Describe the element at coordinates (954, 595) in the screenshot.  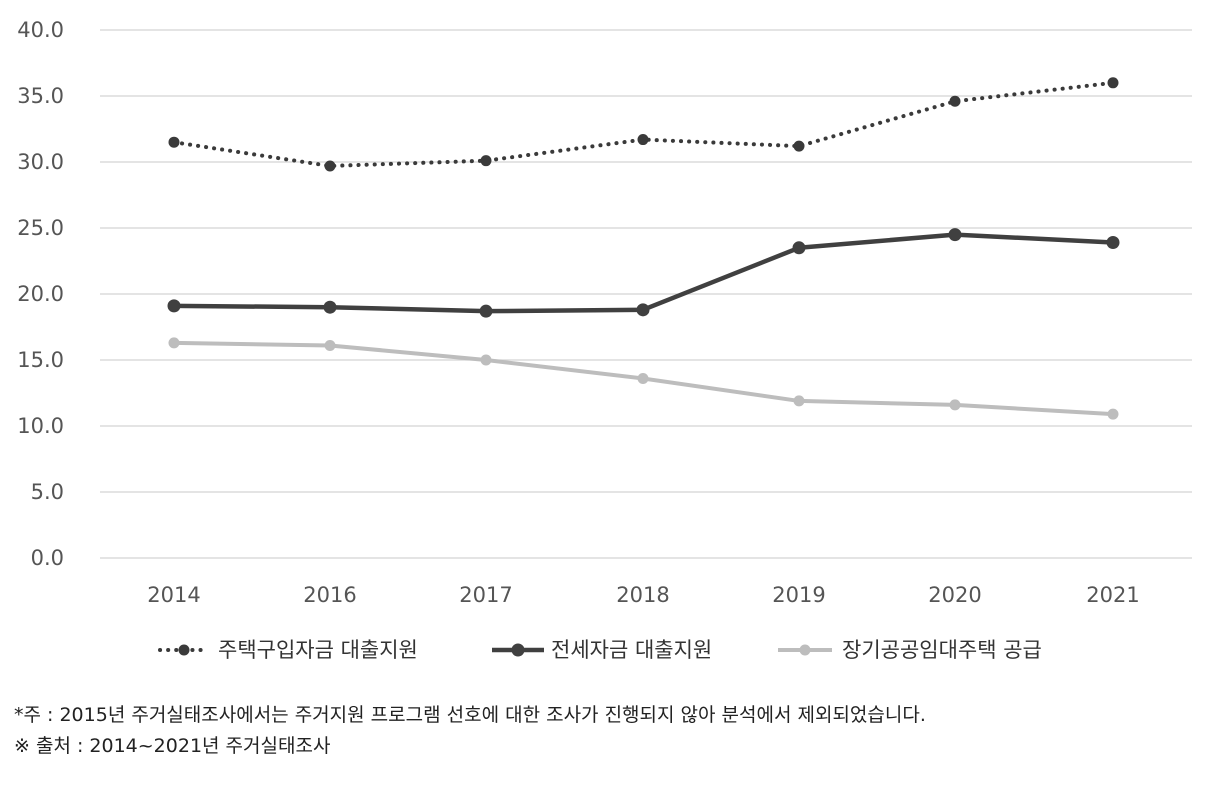
I see `x-tick-label: 2020` at that location.